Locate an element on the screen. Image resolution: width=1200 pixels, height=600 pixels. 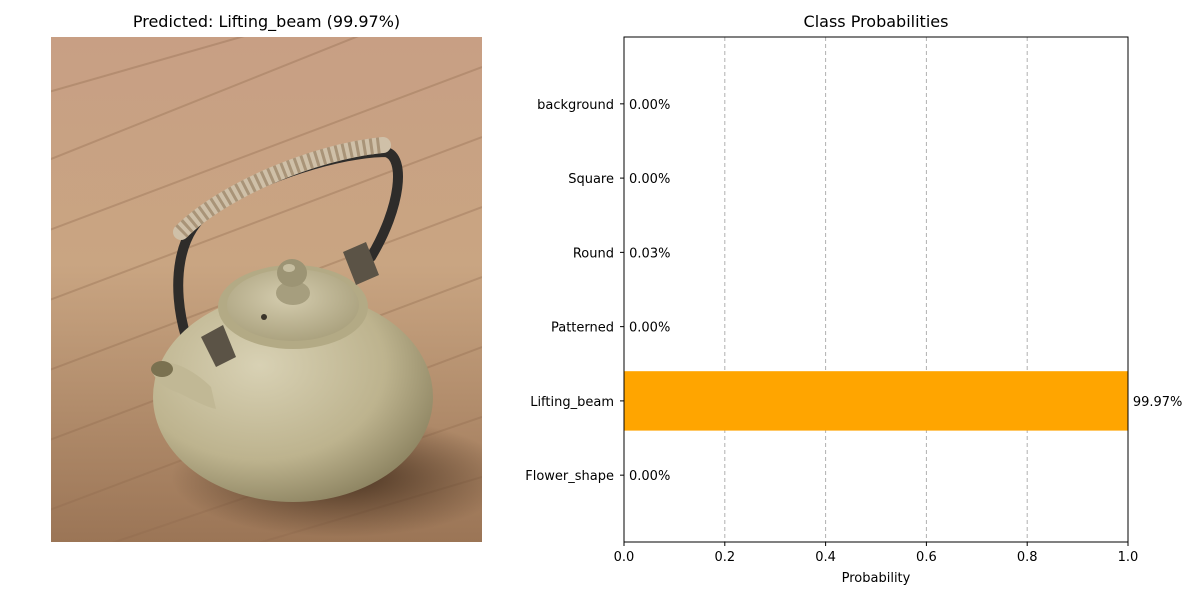
y-tick-label: Flower_shape is located at coordinates (569, 476).